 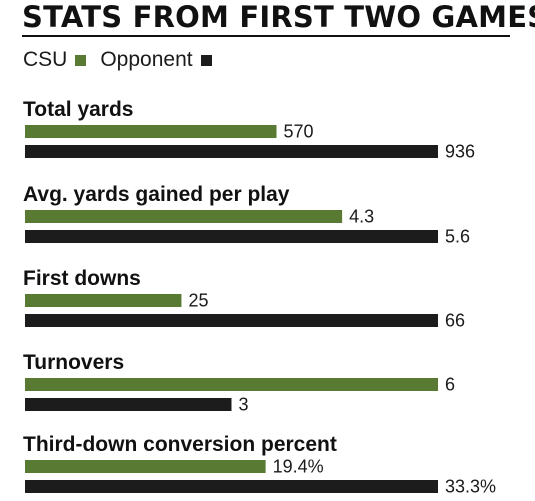 I want to click on legend-item-csu: CSU, so click(x=55, y=60).